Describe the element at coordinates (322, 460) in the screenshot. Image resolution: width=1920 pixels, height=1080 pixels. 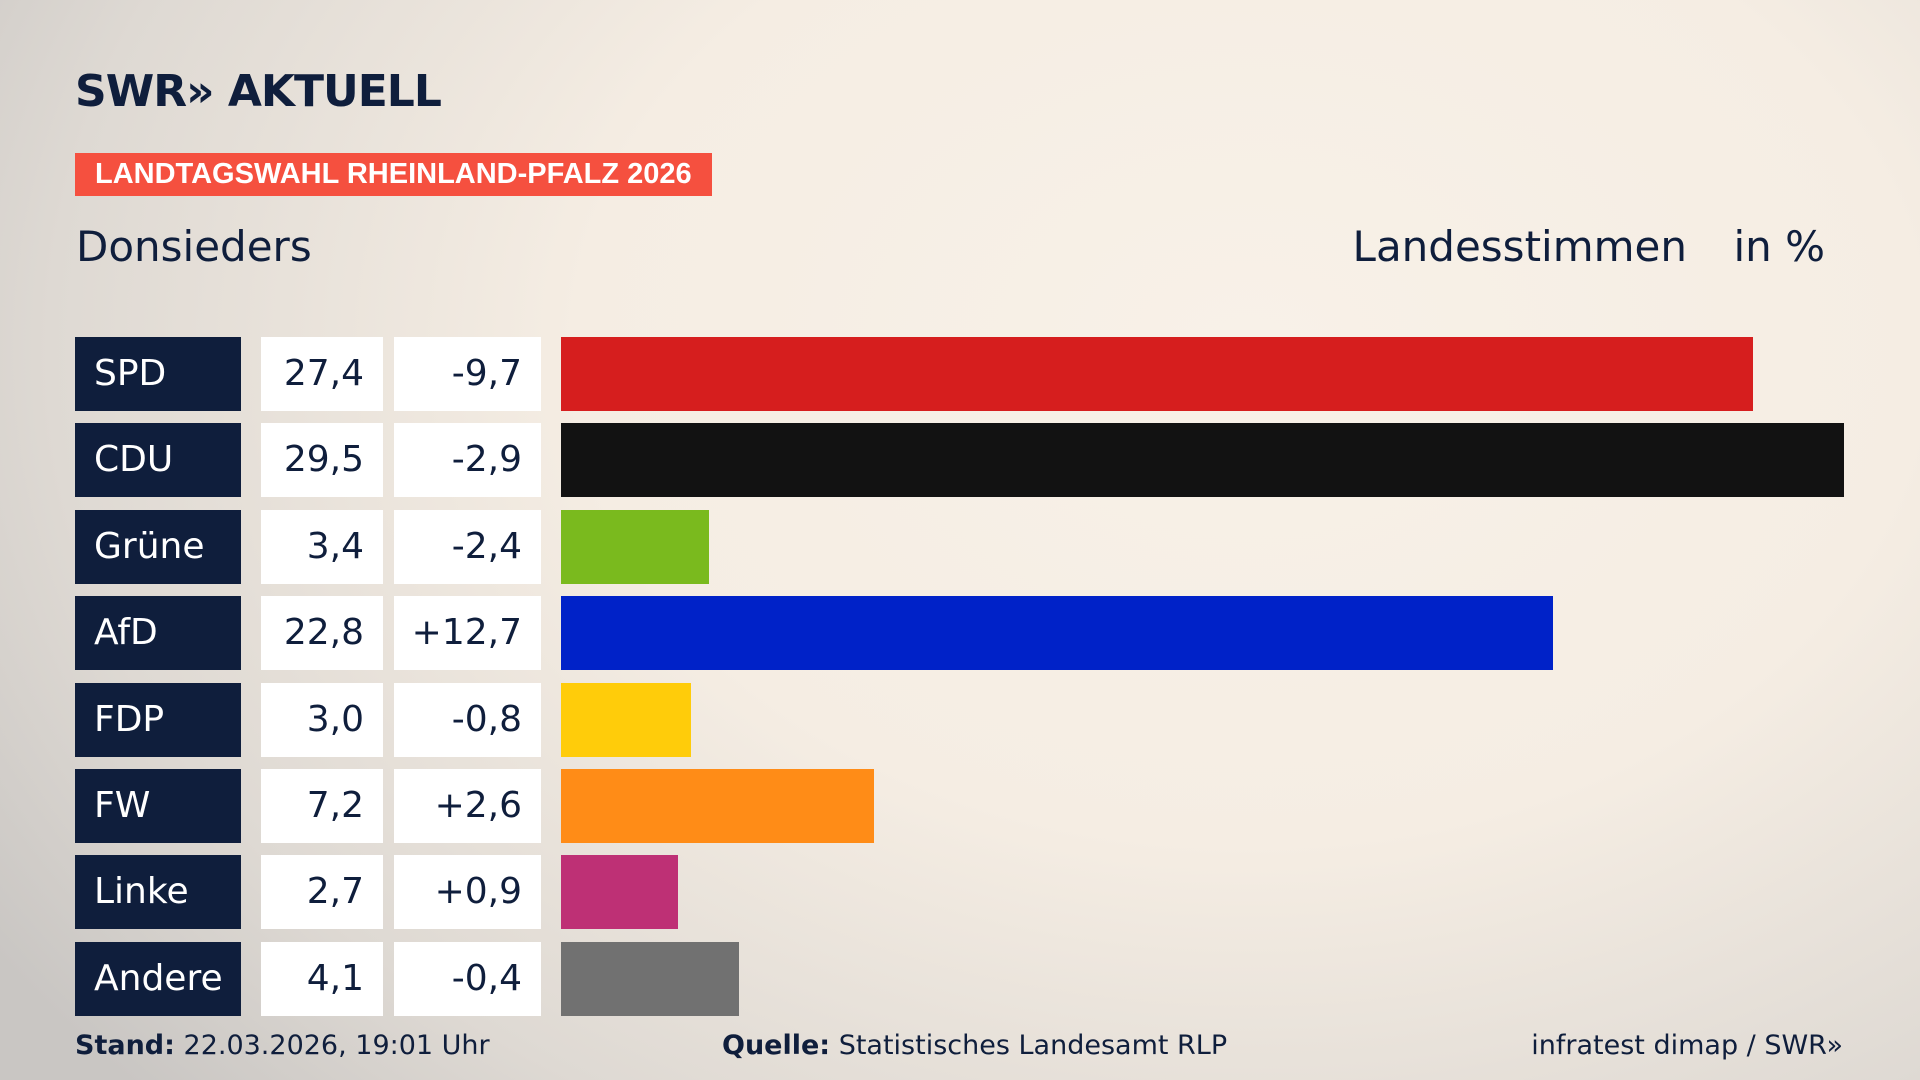
I see `value-label: 29,5` at that location.